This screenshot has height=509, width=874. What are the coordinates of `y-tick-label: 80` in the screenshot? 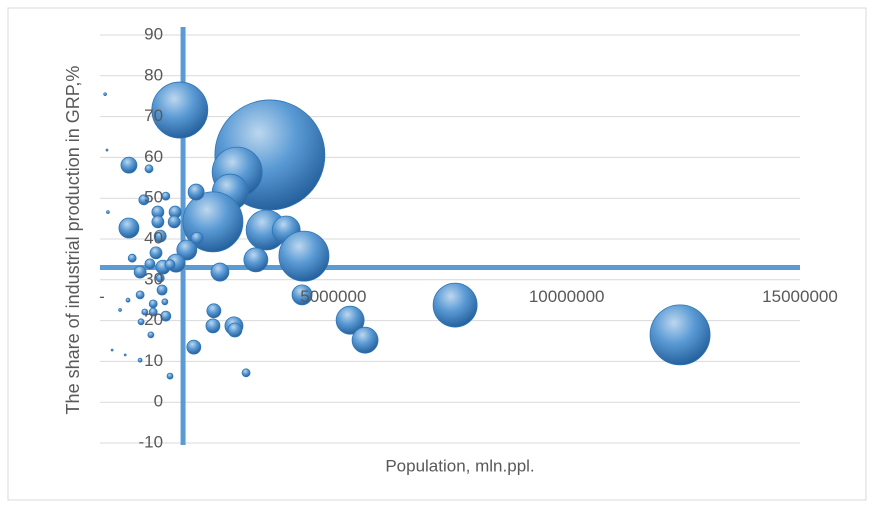 It's located at (153, 74).